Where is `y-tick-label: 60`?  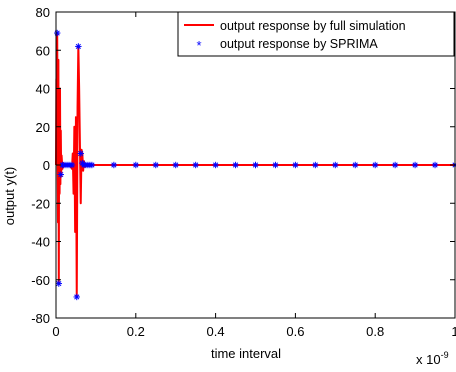
y-tick-label: 60 is located at coordinates (43, 50).